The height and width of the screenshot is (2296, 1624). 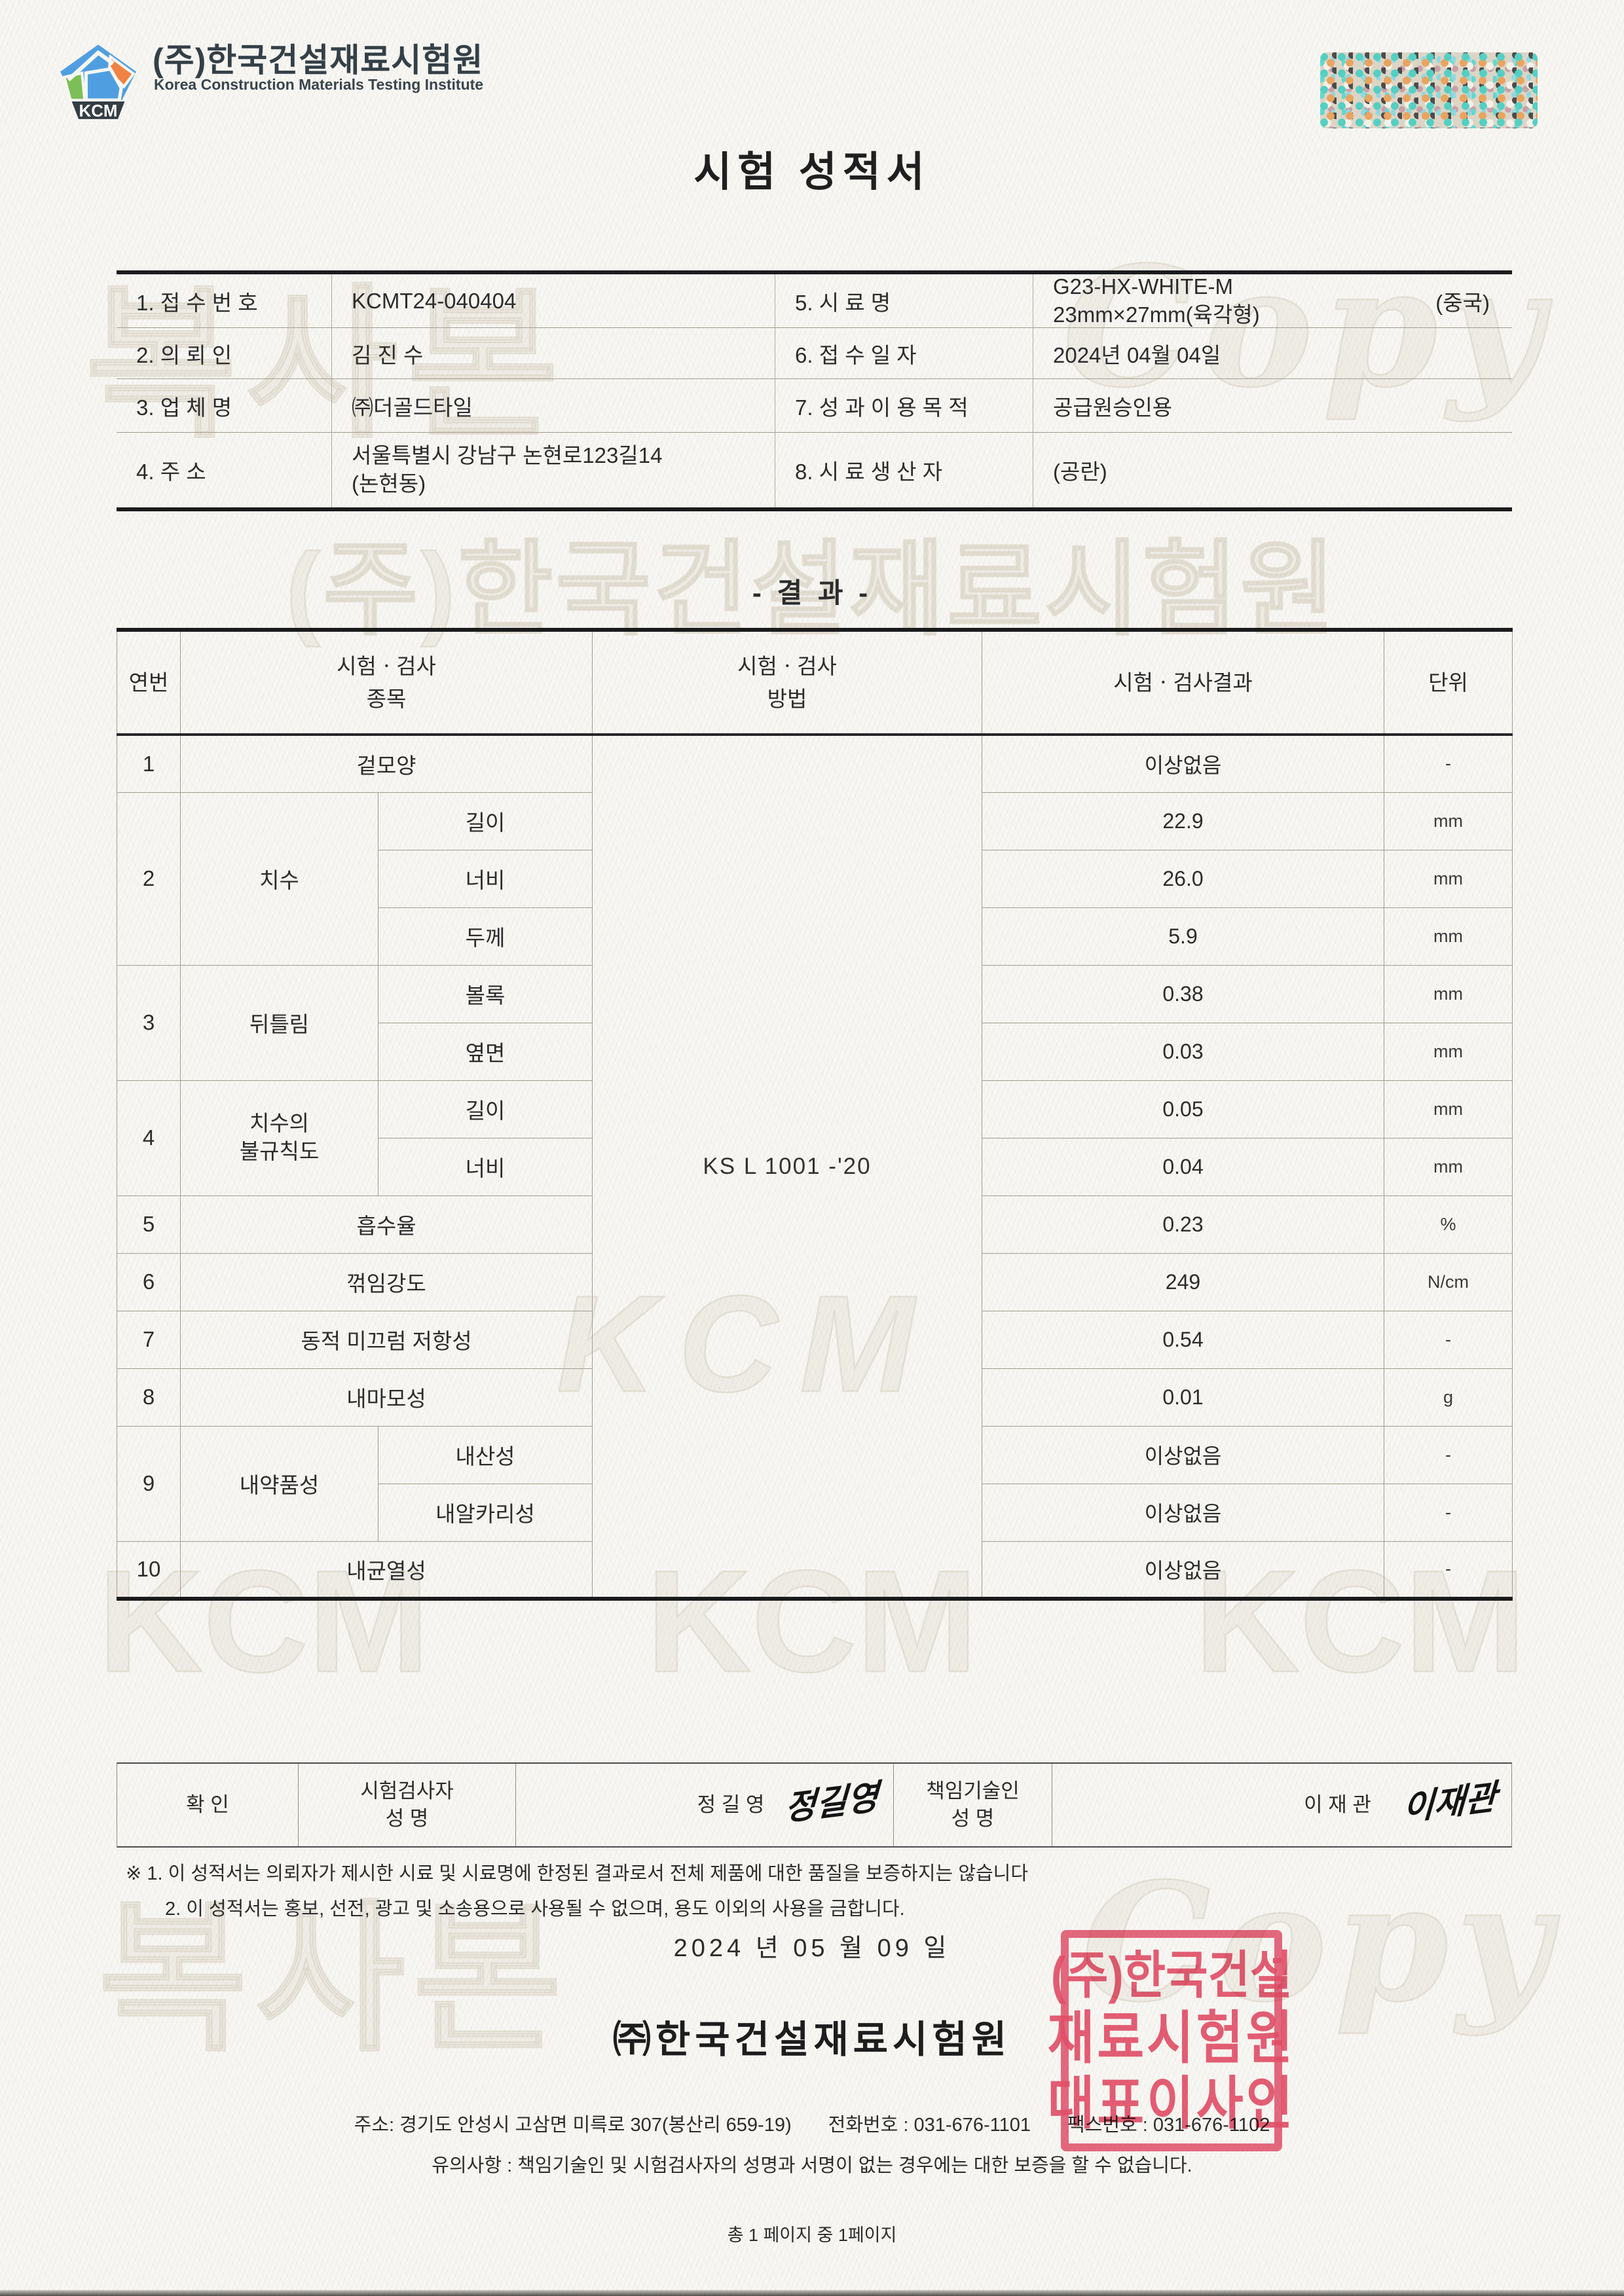 I want to click on info-label: 5. 시 료 명, so click(x=904, y=301).